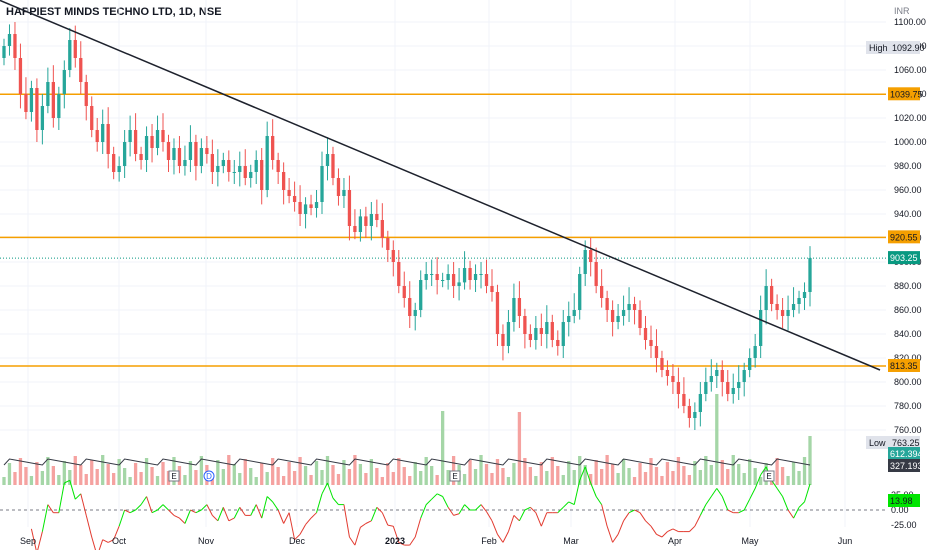 This screenshot has width=932, height=550. Describe the element at coordinates (28, 541) in the screenshot. I see `time-tick-label: Sep` at that location.